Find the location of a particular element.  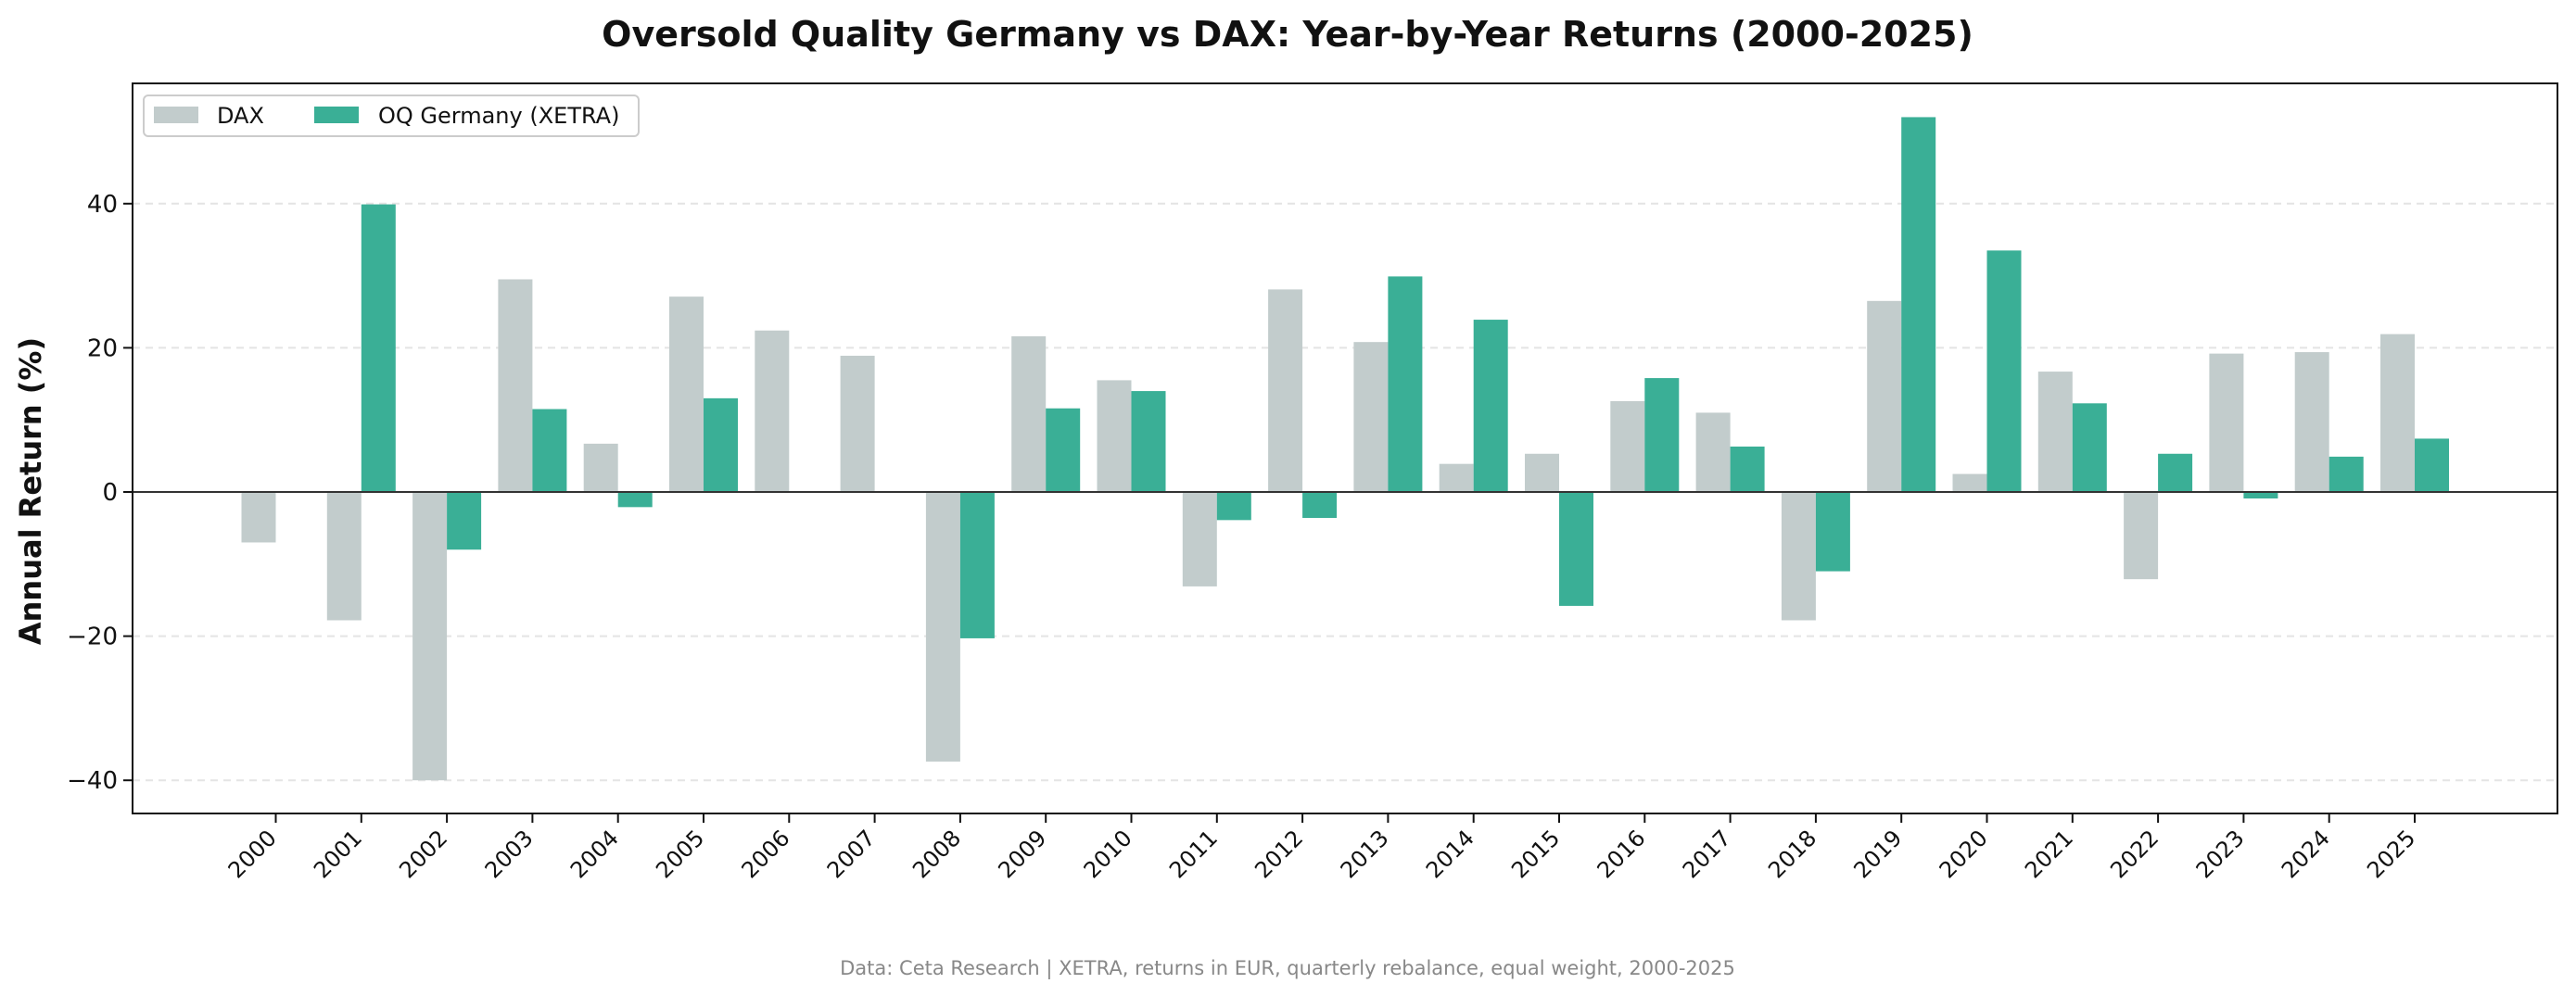

x-tick-label: 2018 is located at coordinates (1792, 854).